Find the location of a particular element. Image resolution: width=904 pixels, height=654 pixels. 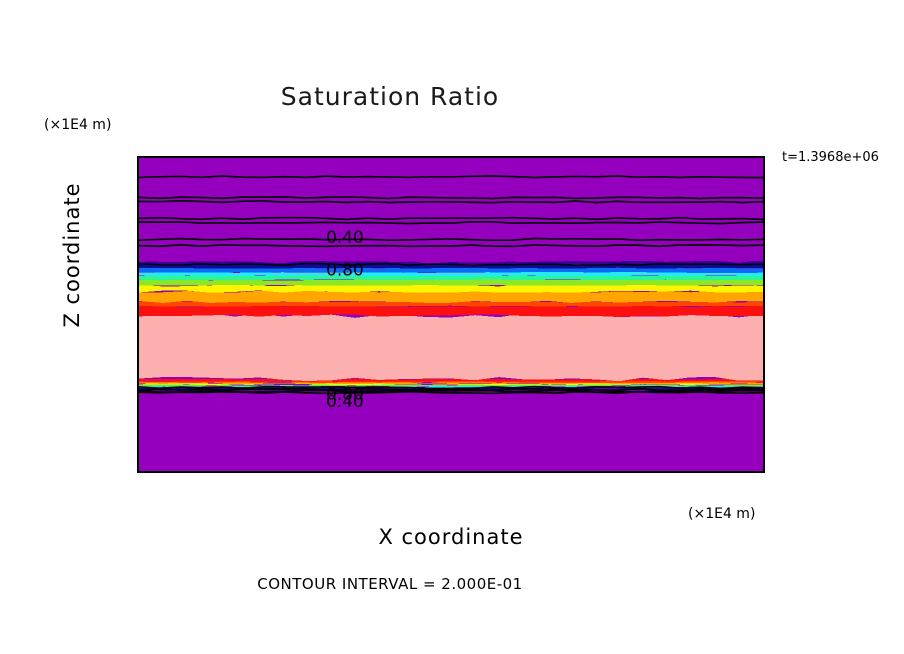

time-annotation: t=1.3968e+06 is located at coordinates (830, 157).